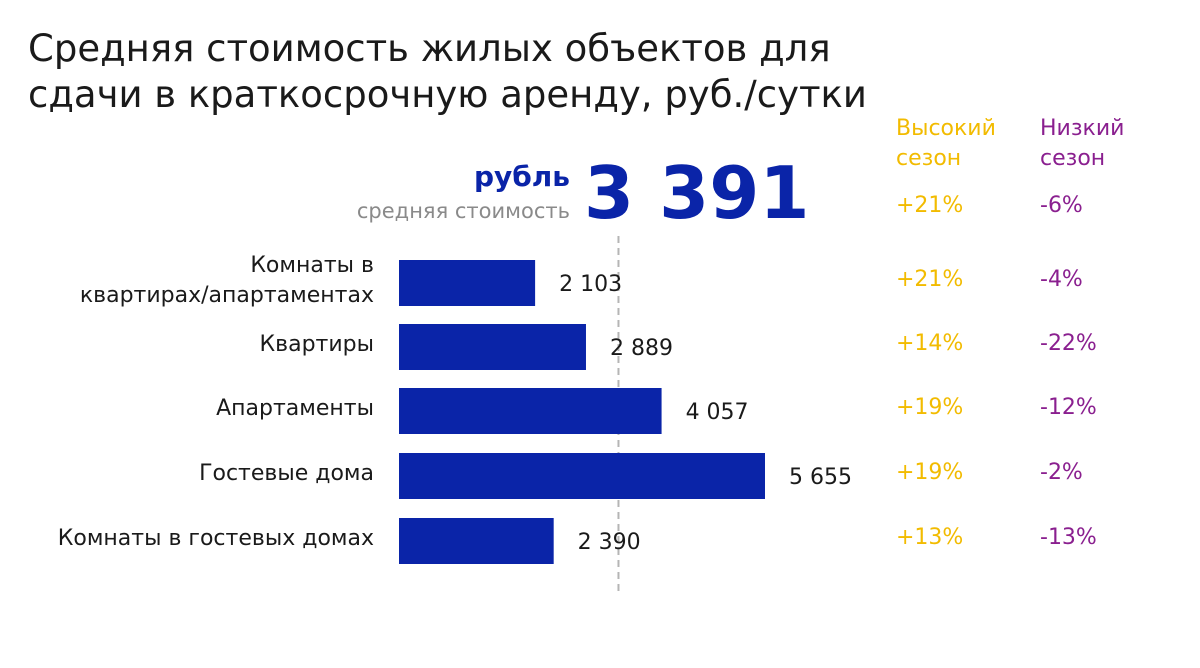 Image resolution: width=1200 pixels, height=668 pixels. Describe the element at coordinates (1068, 537) in the screenshot. I see `low-season-change: -13%` at that location.